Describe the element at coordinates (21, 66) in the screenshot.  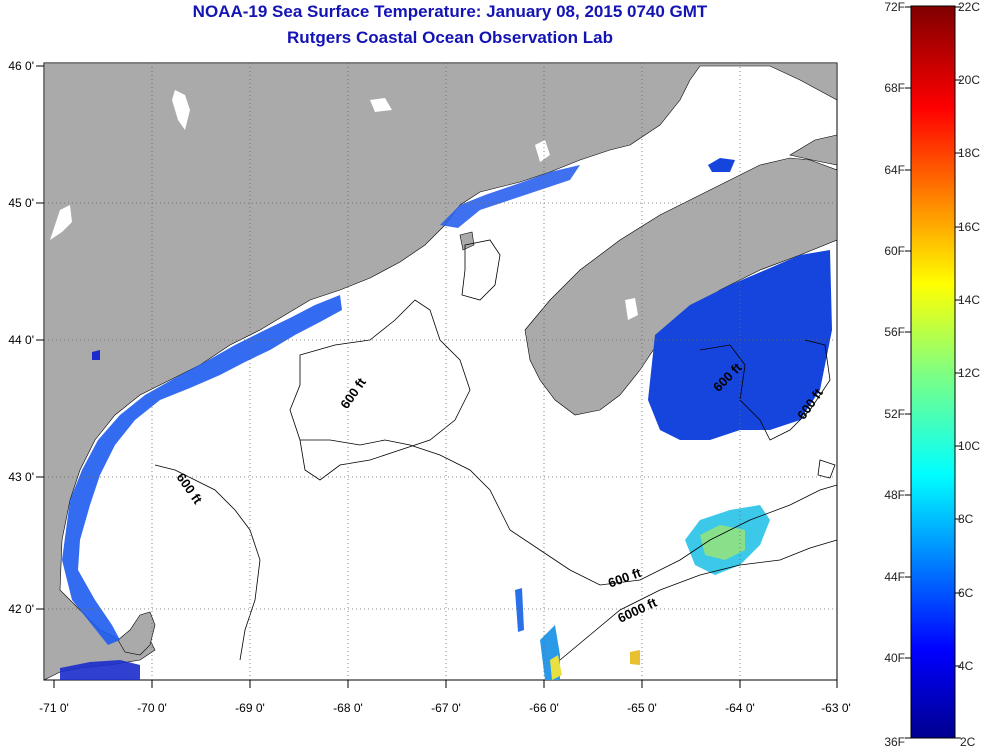
I see `y-tick-label: 46 0'` at that location.